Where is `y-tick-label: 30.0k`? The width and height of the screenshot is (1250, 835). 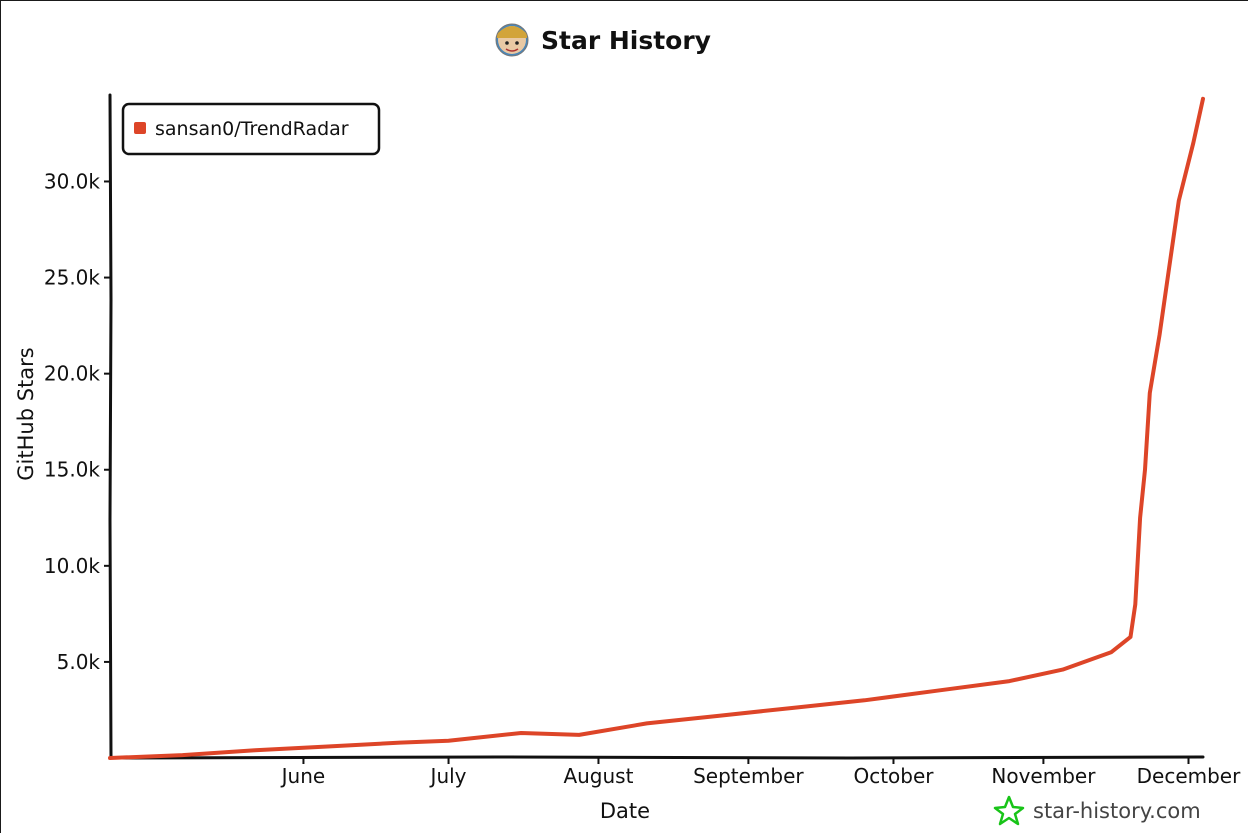
y-tick-label: 30.0k is located at coordinates (72, 181).